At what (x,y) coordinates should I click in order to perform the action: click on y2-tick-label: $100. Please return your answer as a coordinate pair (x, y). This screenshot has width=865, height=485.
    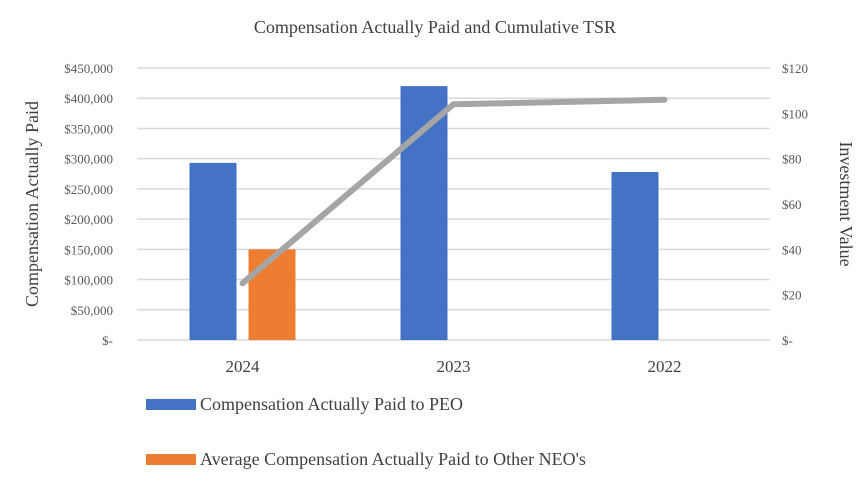
    Looking at the image, I should click on (795, 113).